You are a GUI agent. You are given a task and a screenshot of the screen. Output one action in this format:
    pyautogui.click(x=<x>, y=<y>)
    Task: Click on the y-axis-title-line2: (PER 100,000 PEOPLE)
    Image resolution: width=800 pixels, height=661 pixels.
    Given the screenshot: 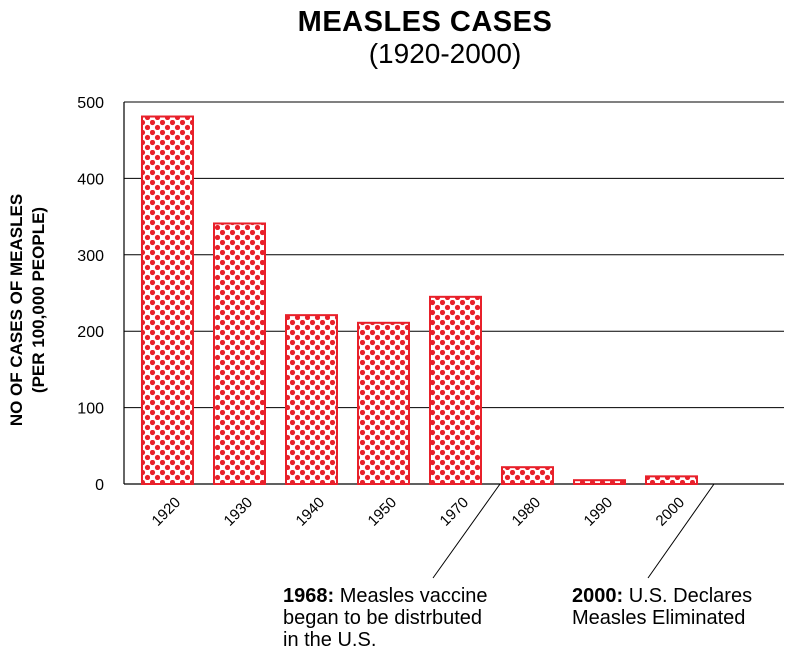 What is the action you would take?
    pyautogui.click(x=38, y=300)
    